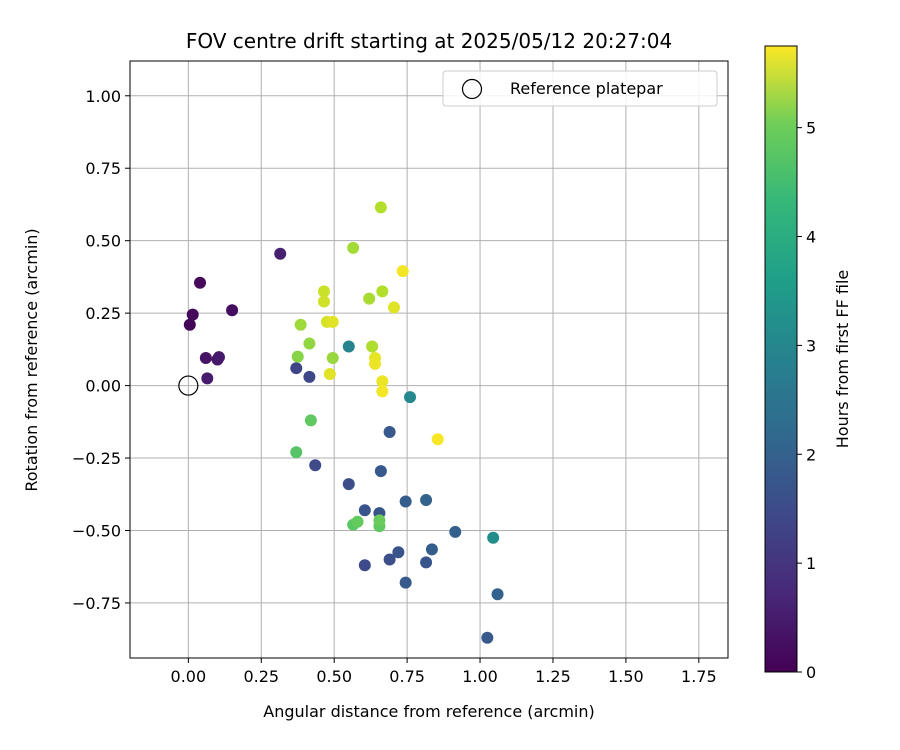 Image resolution: width=900 pixels, height=750 pixels. I want to click on legend-reference-marker, so click(472, 89).